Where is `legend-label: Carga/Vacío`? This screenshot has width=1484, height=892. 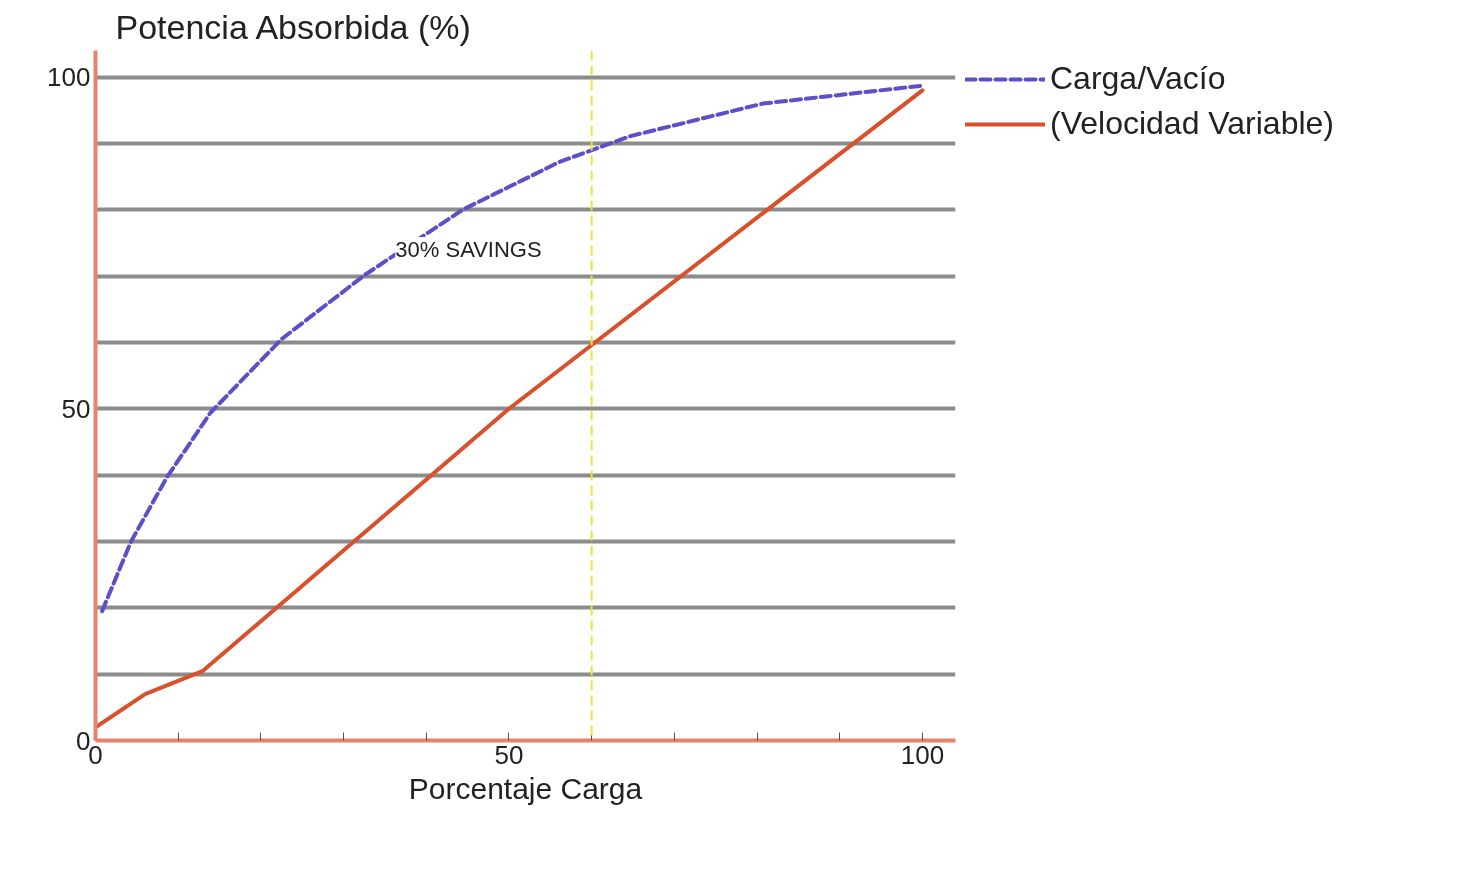 legend-label: Carga/Vacío is located at coordinates (1138, 78).